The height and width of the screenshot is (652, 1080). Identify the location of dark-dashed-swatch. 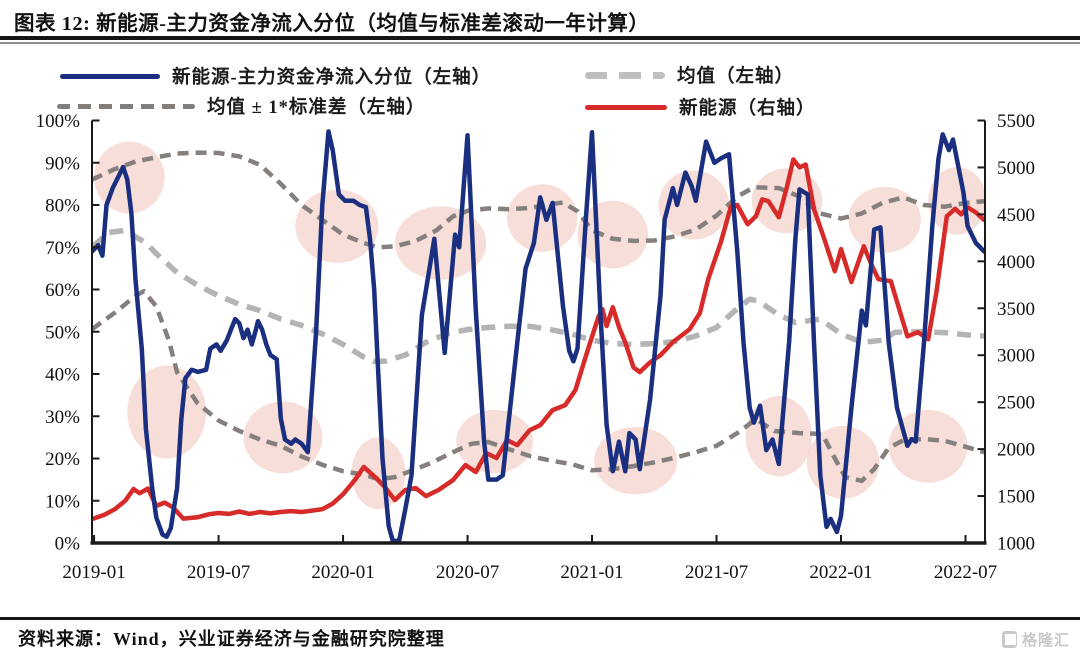
(126, 106).